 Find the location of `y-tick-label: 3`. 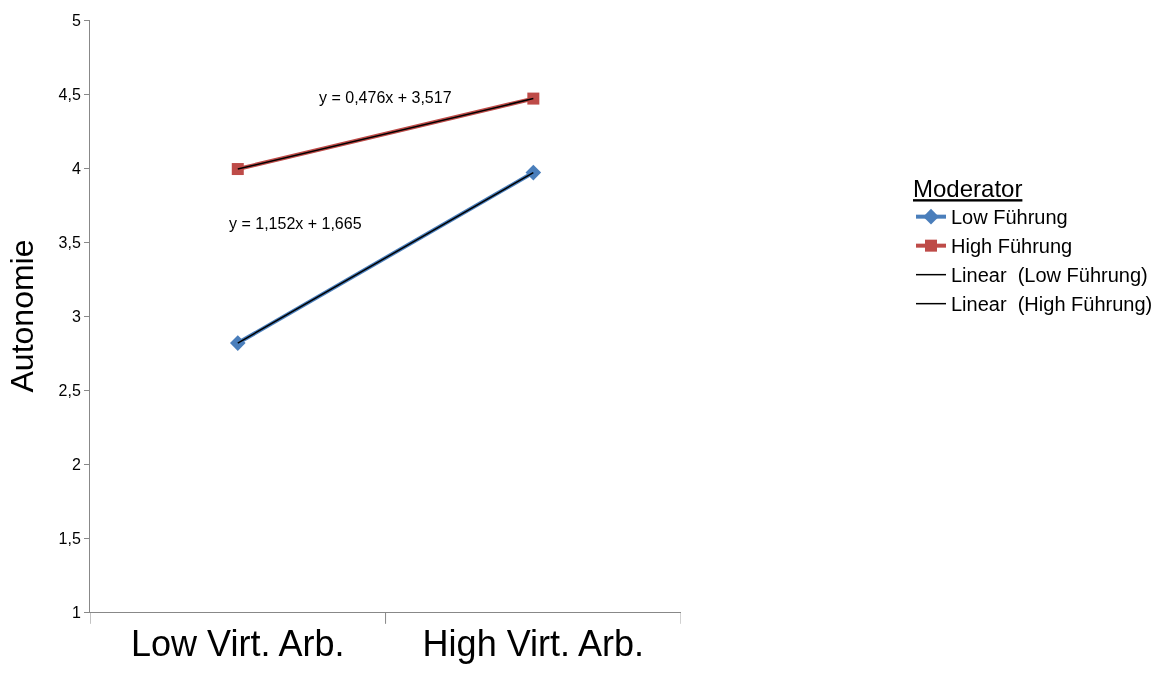

y-tick-label: 3 is located at coordinates (76, 316).